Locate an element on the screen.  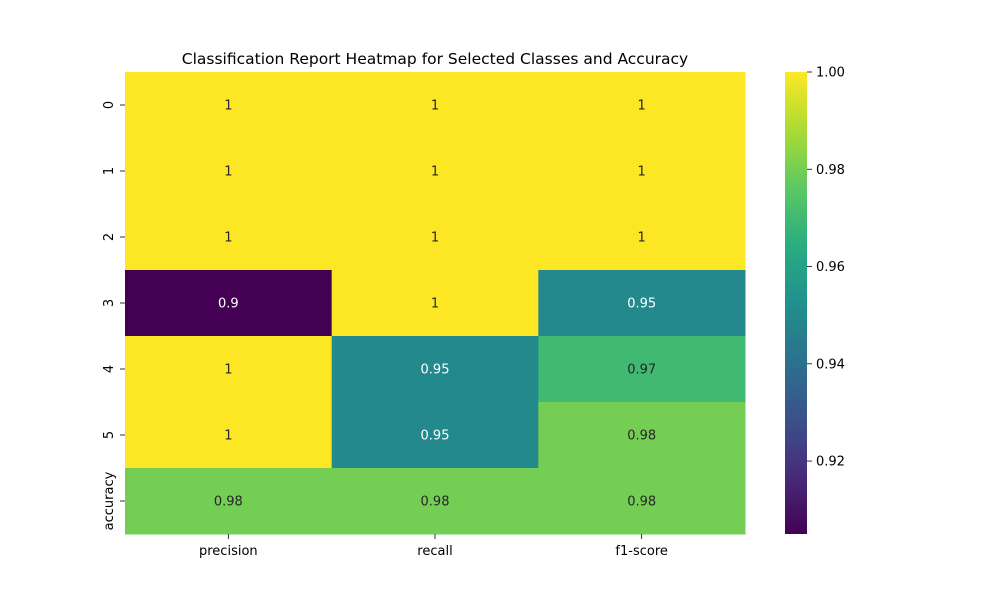
cell-value-label: 0.97 is located at coordinates (641, 370).